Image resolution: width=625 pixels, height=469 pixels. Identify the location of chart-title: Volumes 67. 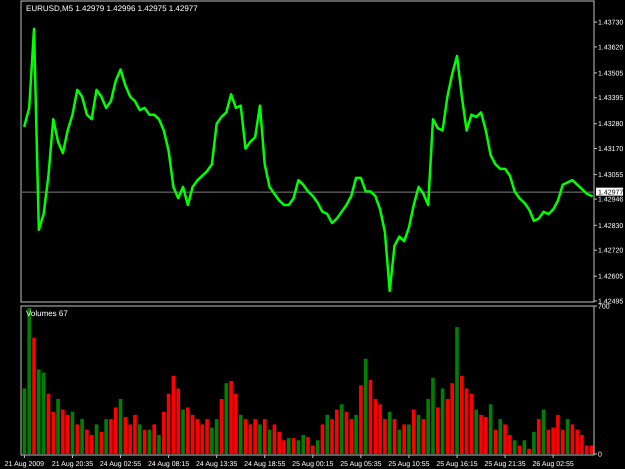
(47, 313).